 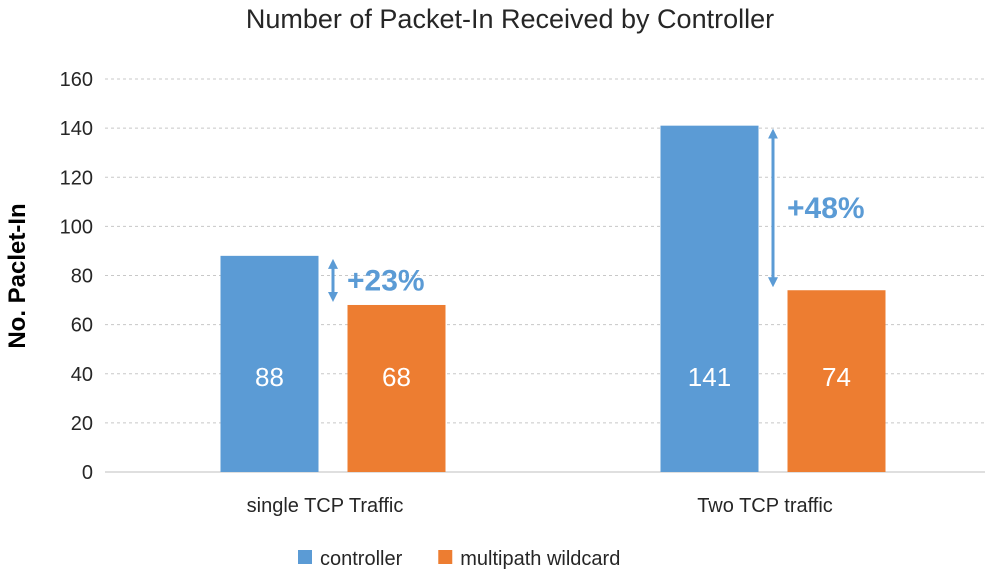 I want to click on legend-label: multipath wildcard, so click(x=540, y=559).